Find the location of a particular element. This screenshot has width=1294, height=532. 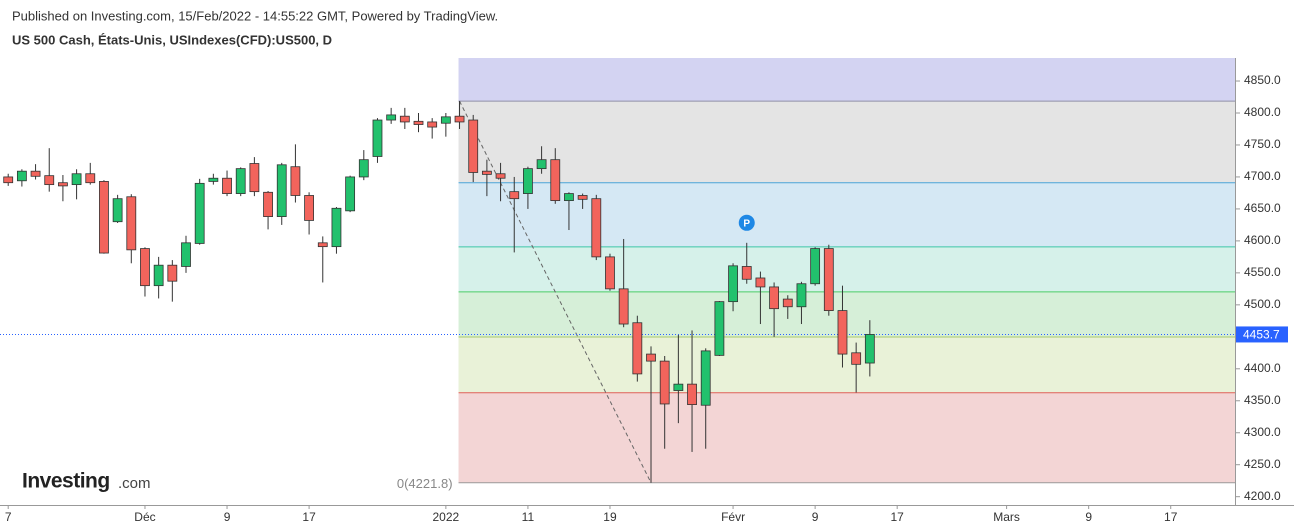

y-tick-label: 4250.0 is located at coordinates (1262, 464).